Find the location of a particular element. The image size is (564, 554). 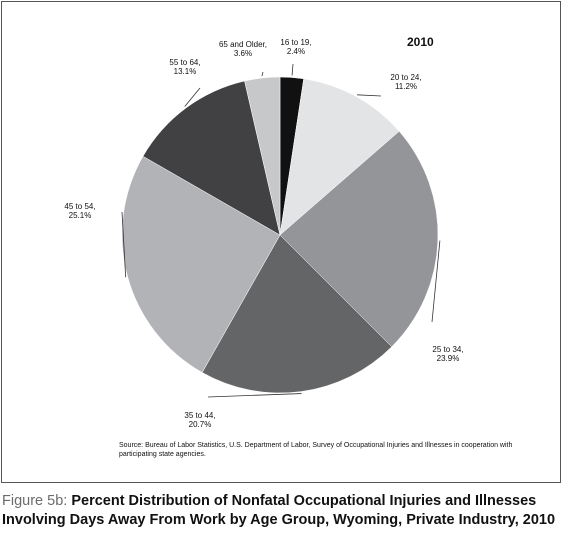

slice-label-3: 35 to 44, is located at coordinates (199, 415).